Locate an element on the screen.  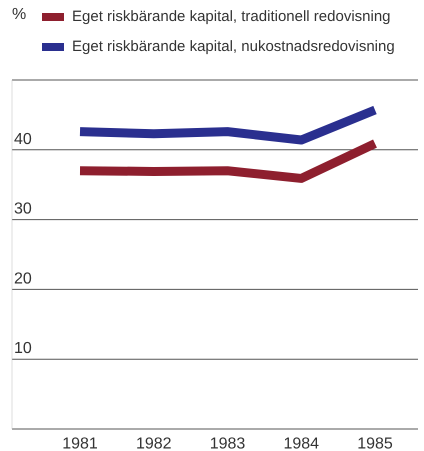
y-tick-label: 20 is located at coordinates (23, 279).